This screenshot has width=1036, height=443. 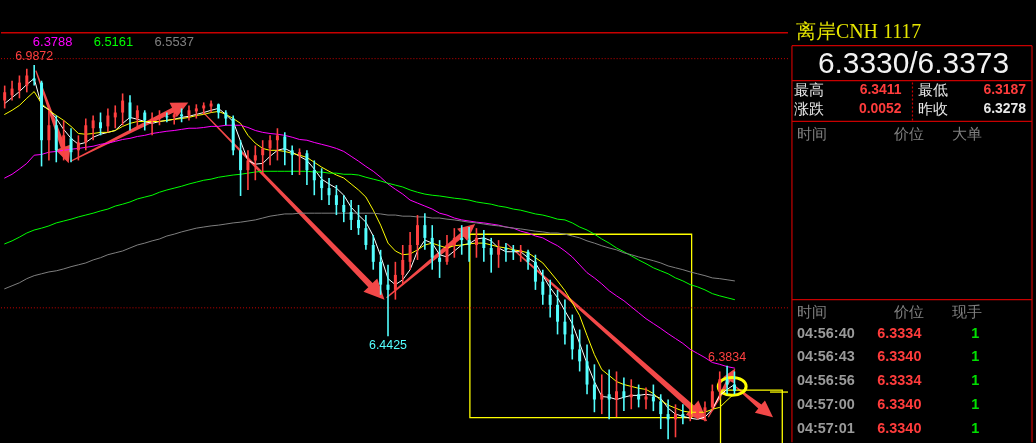 I want to click on text: 最高, so click(x=808, y=89).